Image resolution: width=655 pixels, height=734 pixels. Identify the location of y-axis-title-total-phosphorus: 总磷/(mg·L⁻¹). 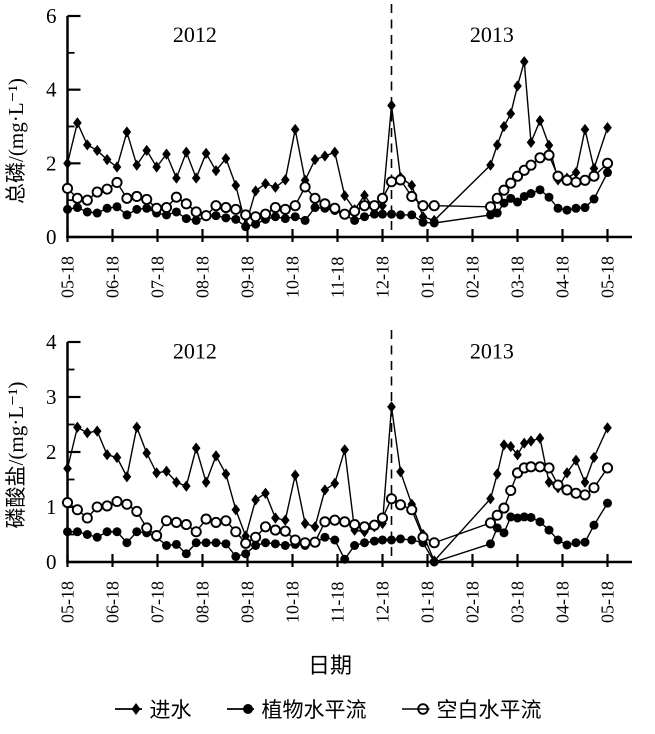
(16, 141).